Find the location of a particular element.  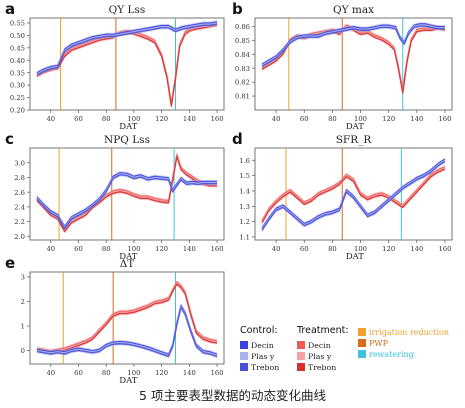

legend-label-treatment: Plas y is located at coordinates (320, 356).